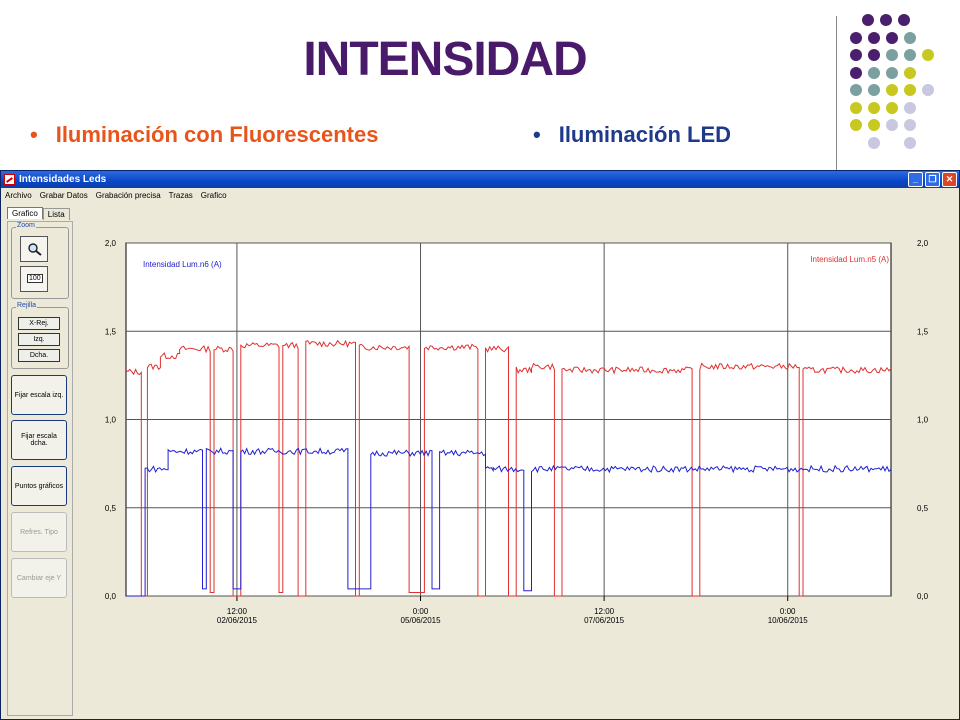 This screenshot has width=960, height=720. What do you see at coordinates (111, 508) in the screenshot?
I see `y-left-tick-label: 0,5` at bounding box center [111, 508].